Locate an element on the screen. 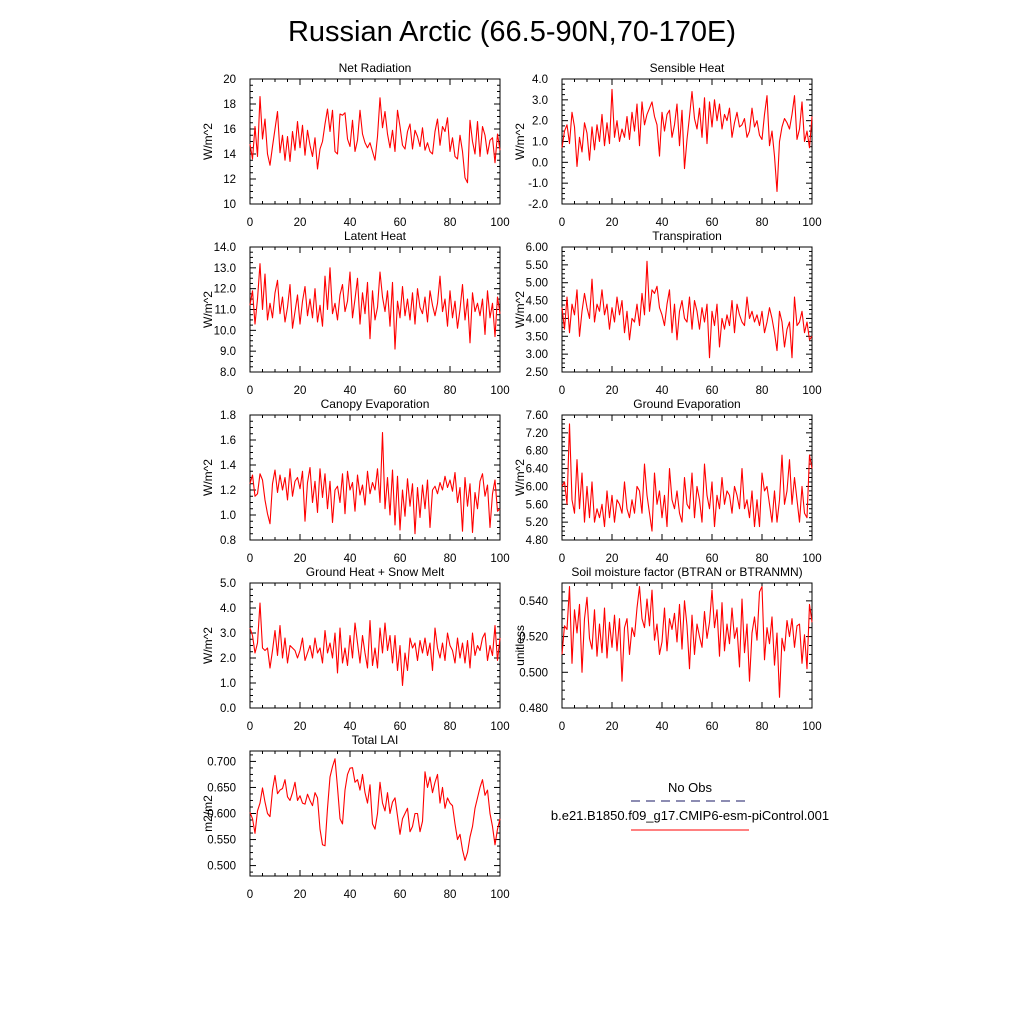  ticks-ground-evaporation is located at coordinates (687, 477).